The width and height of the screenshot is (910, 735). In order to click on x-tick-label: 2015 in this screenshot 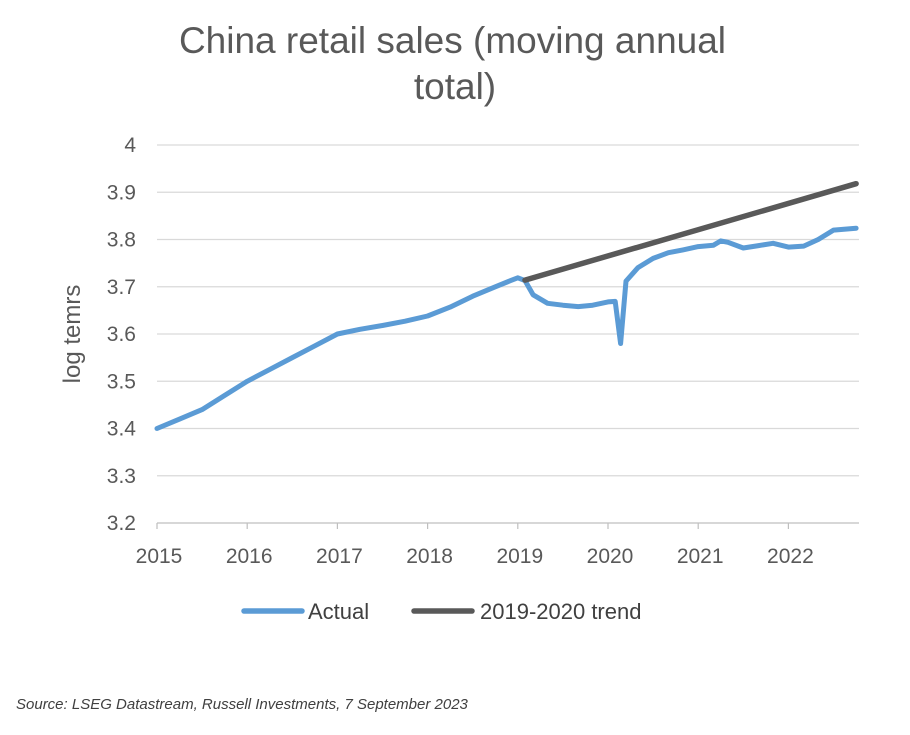, I will do `click(159, 556)`.